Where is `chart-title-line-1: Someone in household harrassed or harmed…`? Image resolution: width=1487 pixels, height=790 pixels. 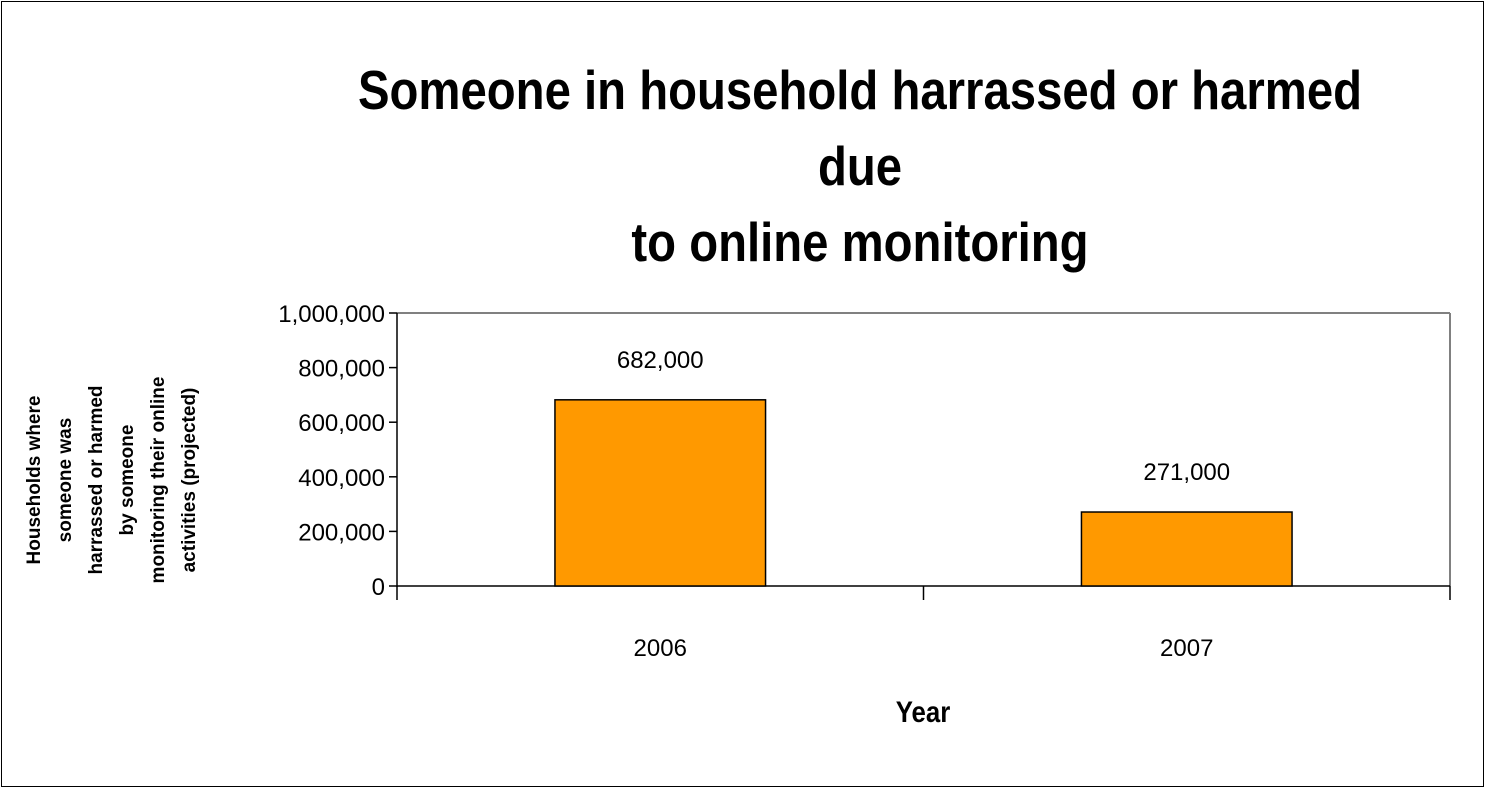
chart-title-line-1: Someone in household harrassed or harmed… is located at coordinates (860, 128).